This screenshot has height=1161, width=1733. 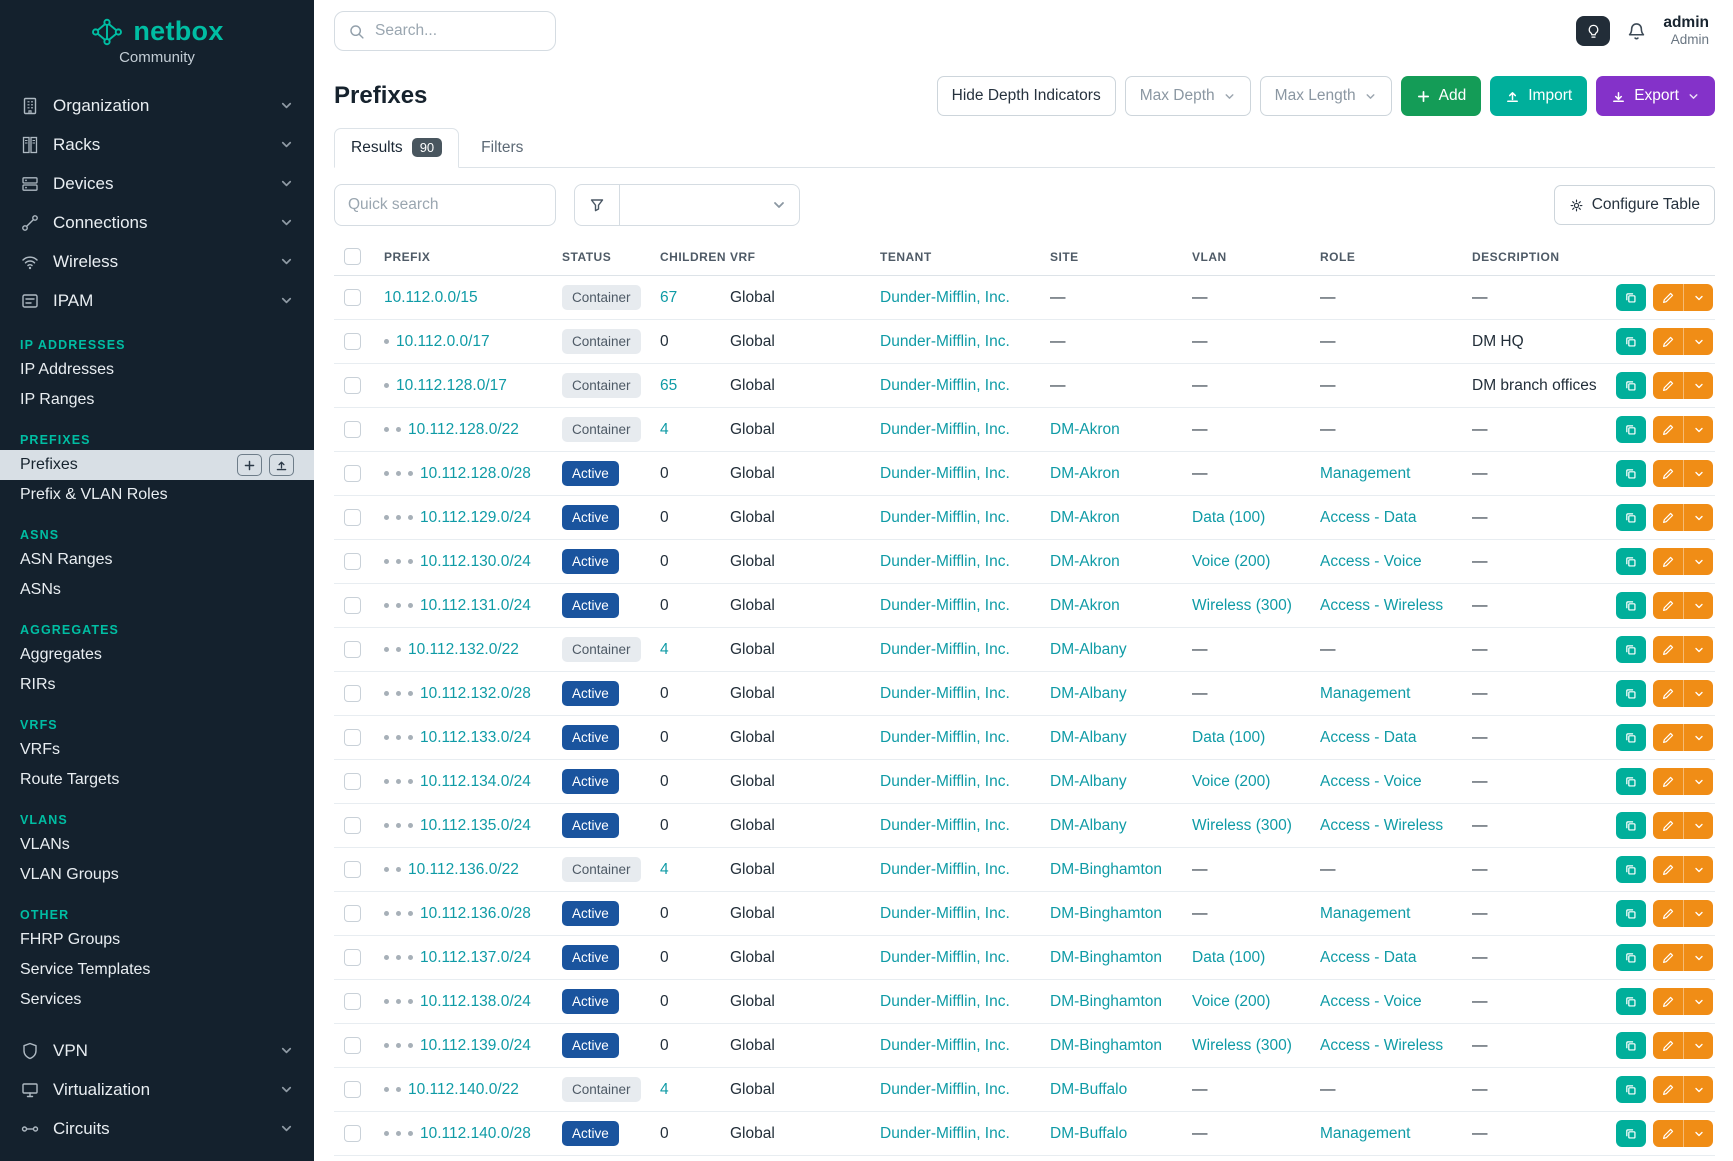 I want to click on prefix-link: 10.112.130.0/24, so click(x=475, y=561).